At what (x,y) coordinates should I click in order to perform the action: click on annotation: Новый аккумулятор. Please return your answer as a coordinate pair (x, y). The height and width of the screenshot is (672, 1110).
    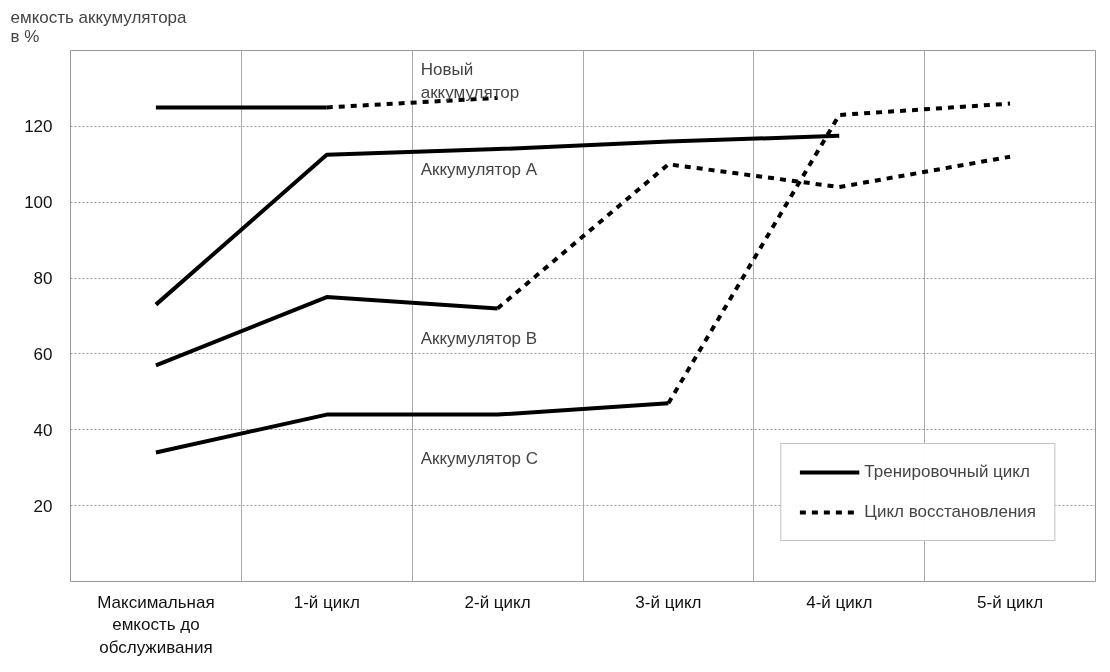
    Looking at the image, I should click on (470, 80).